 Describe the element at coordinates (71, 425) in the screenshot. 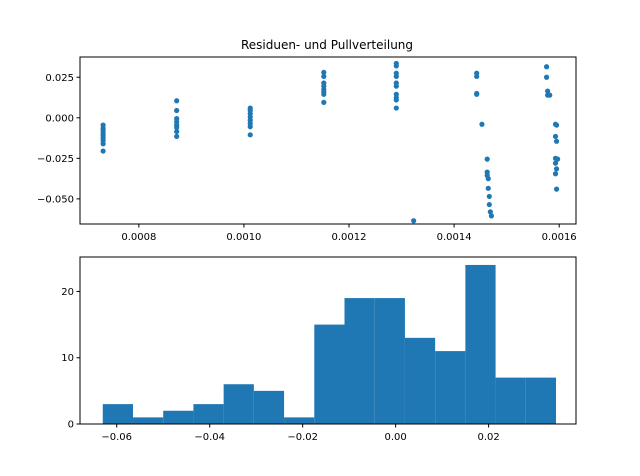

I see `histogram-y-tick-label: 0` at that location.